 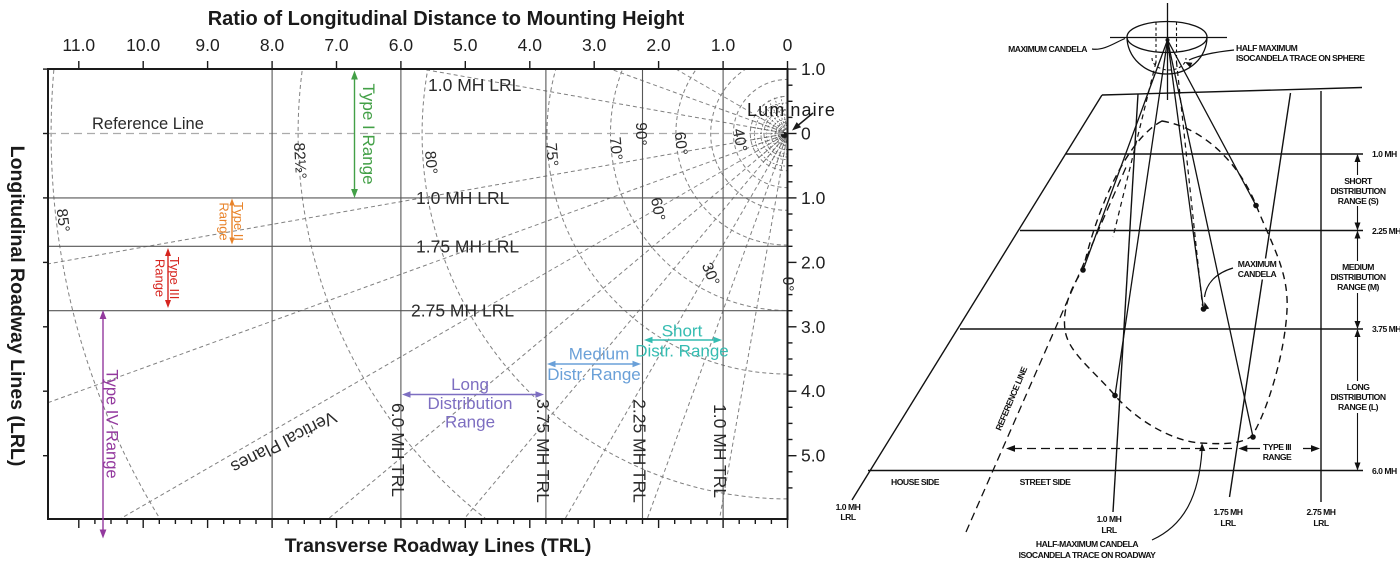 I want to click on svg-text: LONG, so click(x=1359, y=387).